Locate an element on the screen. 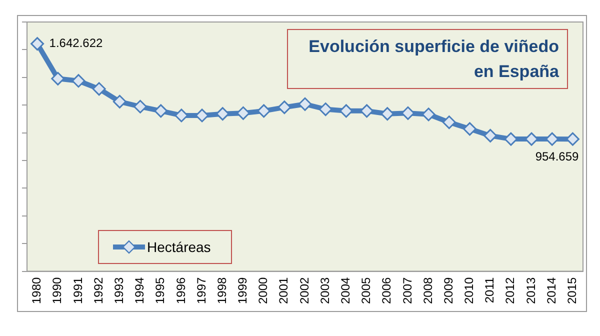 The height and width of the screenshot is (336, 600). x-tick-label: 1999 is located at coordinates (243, 290).